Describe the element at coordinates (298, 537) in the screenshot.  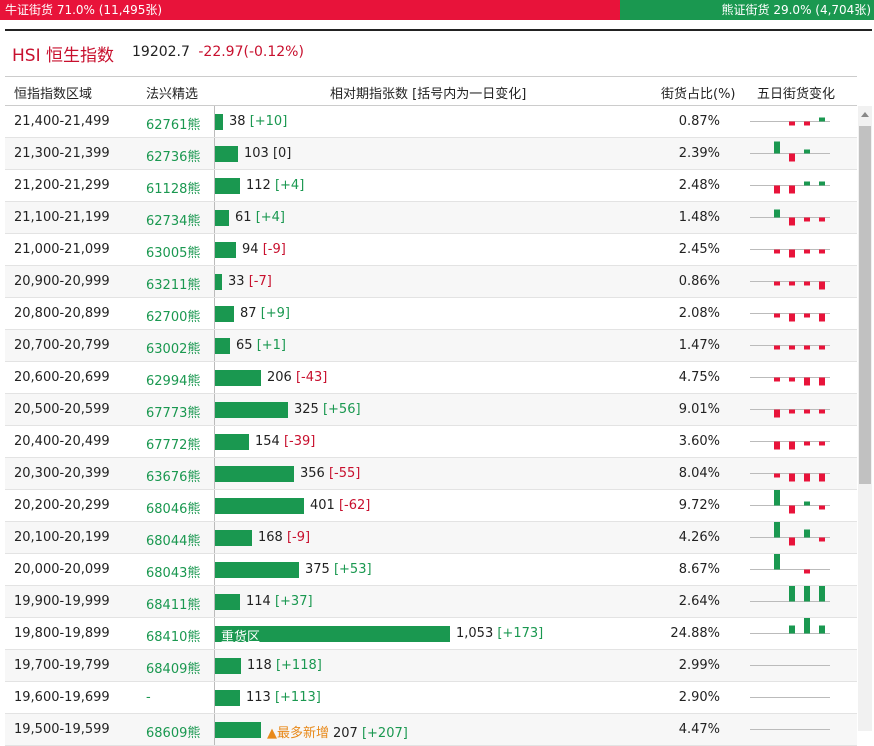
I see `quantity-change: [-9]` at that location.